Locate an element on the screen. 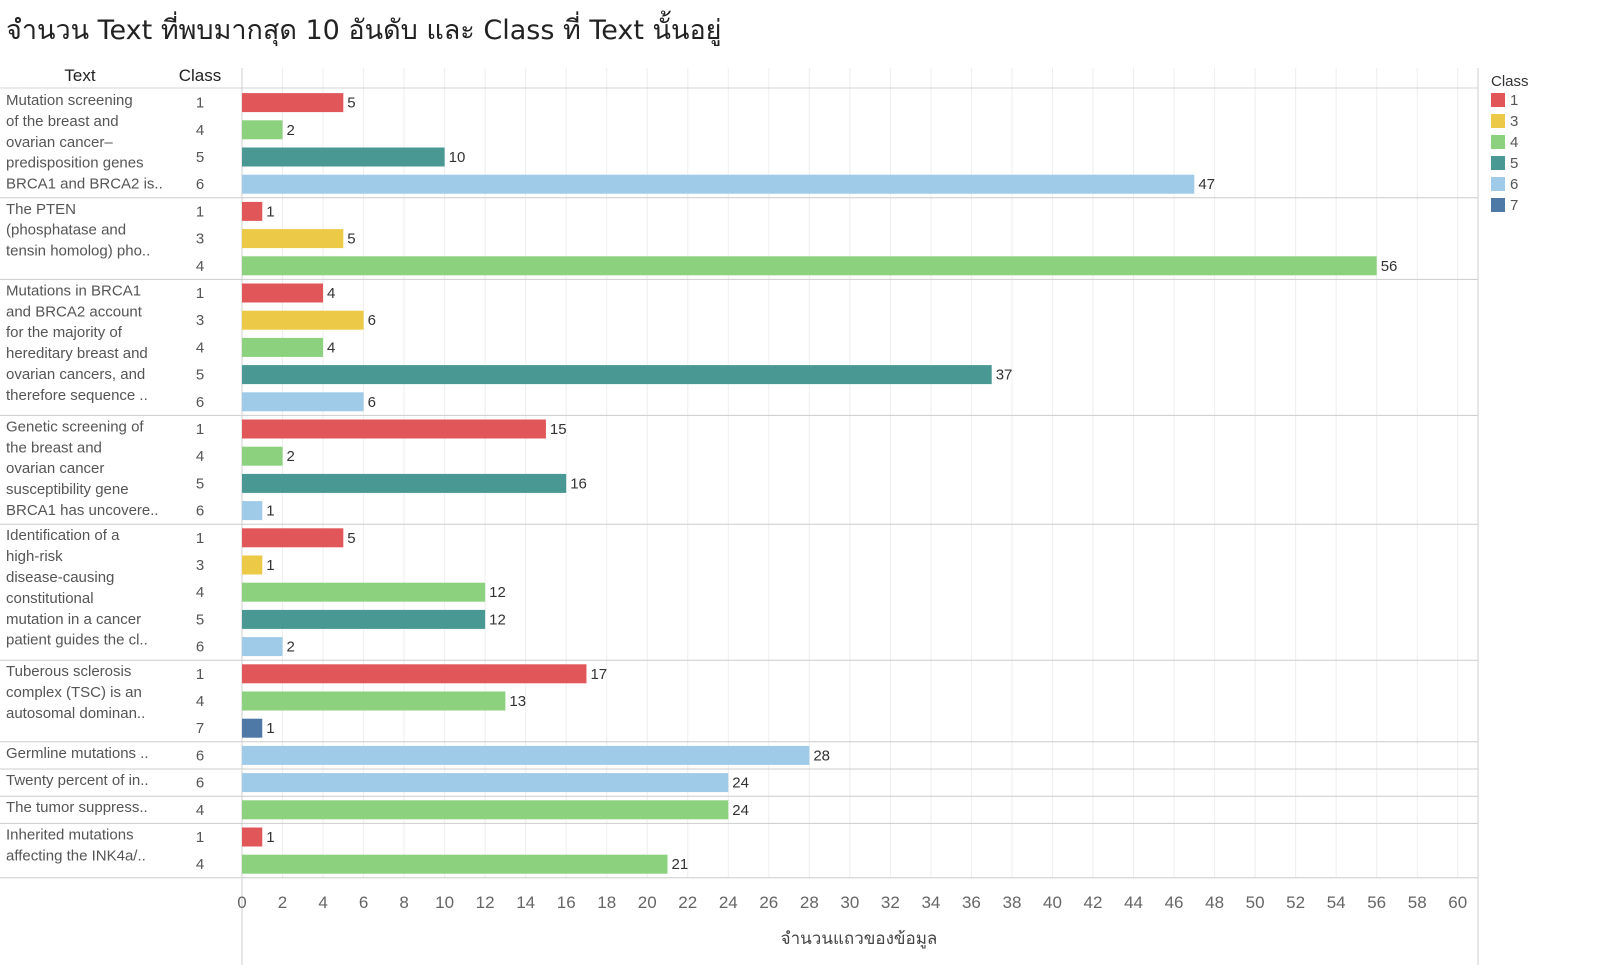 The width and height of the screenshot is (1623, 965). row-text-label: The tumor suppress.. is located at coordinates (77, 807).